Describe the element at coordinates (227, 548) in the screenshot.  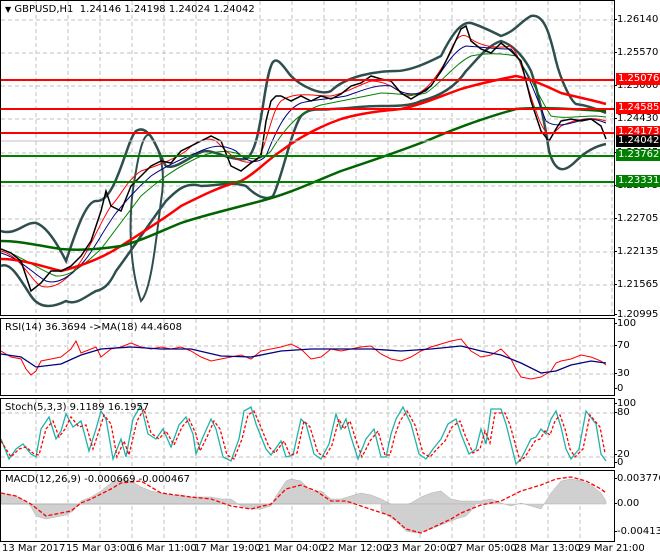
I see `time-label: 17 Mar 19:00` at that location.